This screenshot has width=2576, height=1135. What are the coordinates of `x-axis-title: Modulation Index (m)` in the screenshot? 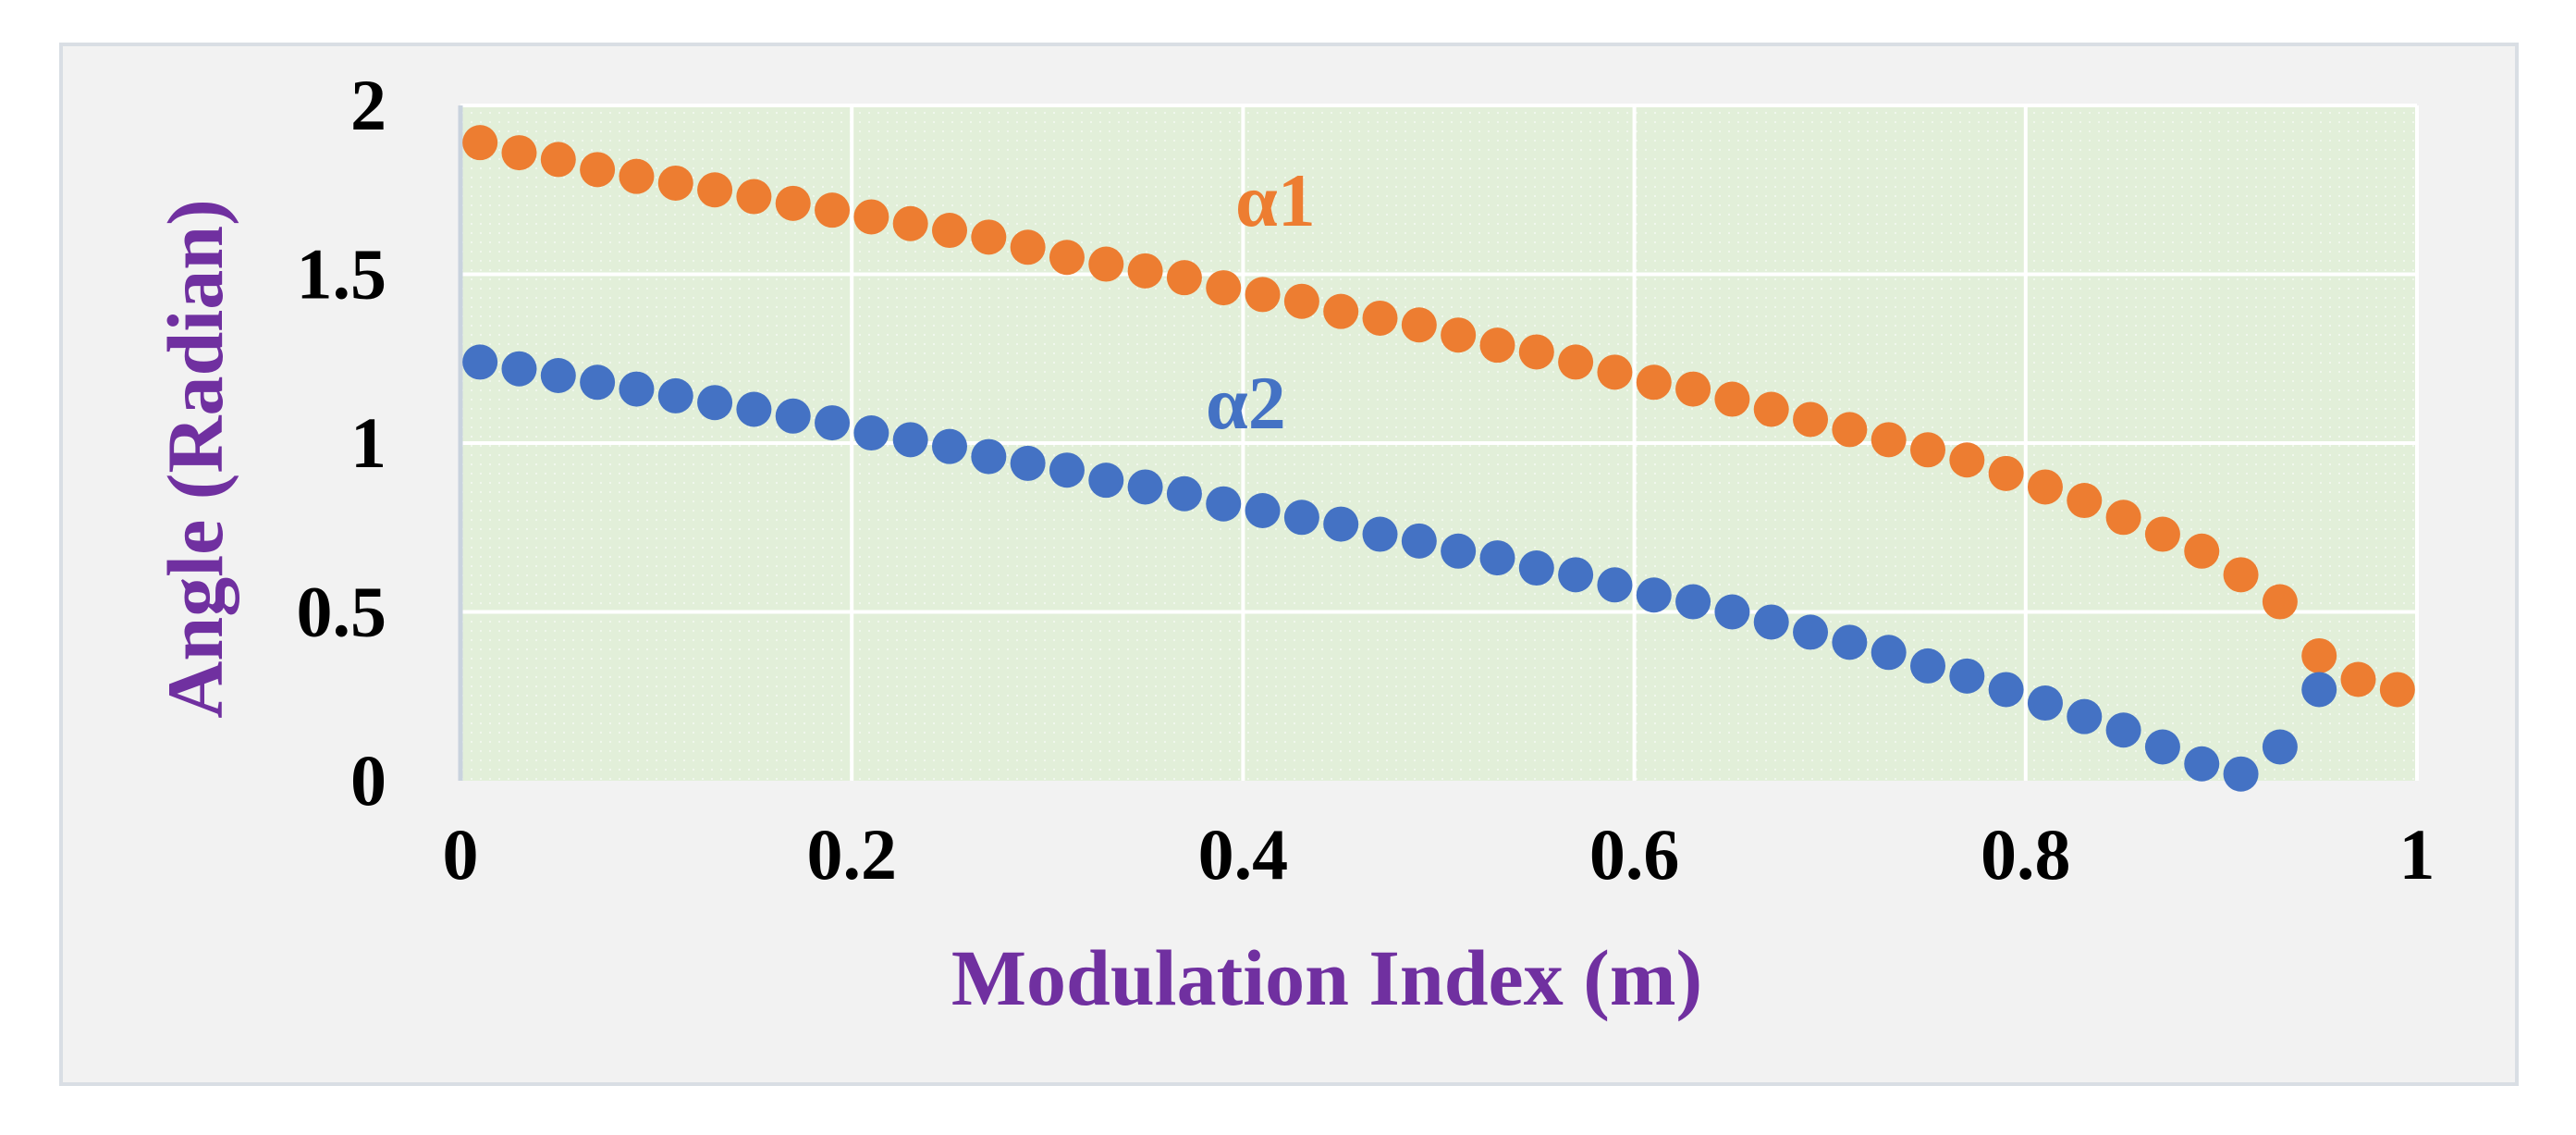 It's located at (1326, 977).